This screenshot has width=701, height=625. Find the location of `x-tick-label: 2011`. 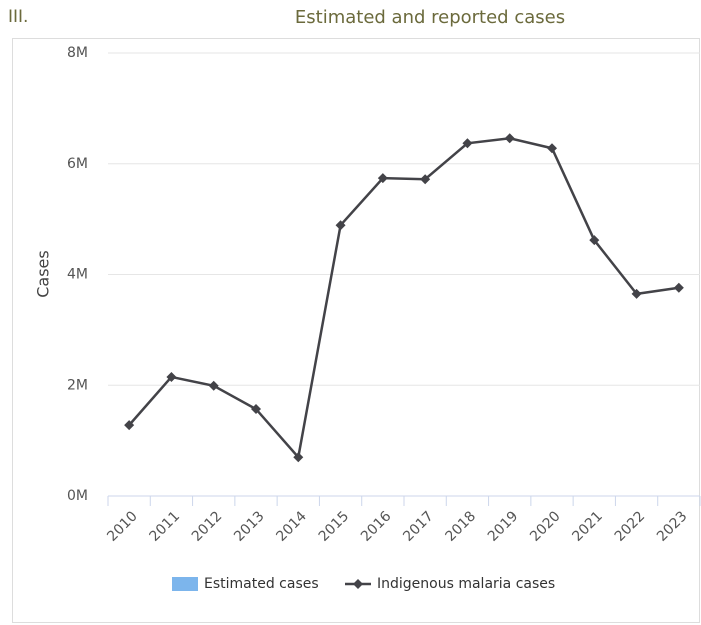

x-tick-label: 2011 is located at coordinates (165, 526).